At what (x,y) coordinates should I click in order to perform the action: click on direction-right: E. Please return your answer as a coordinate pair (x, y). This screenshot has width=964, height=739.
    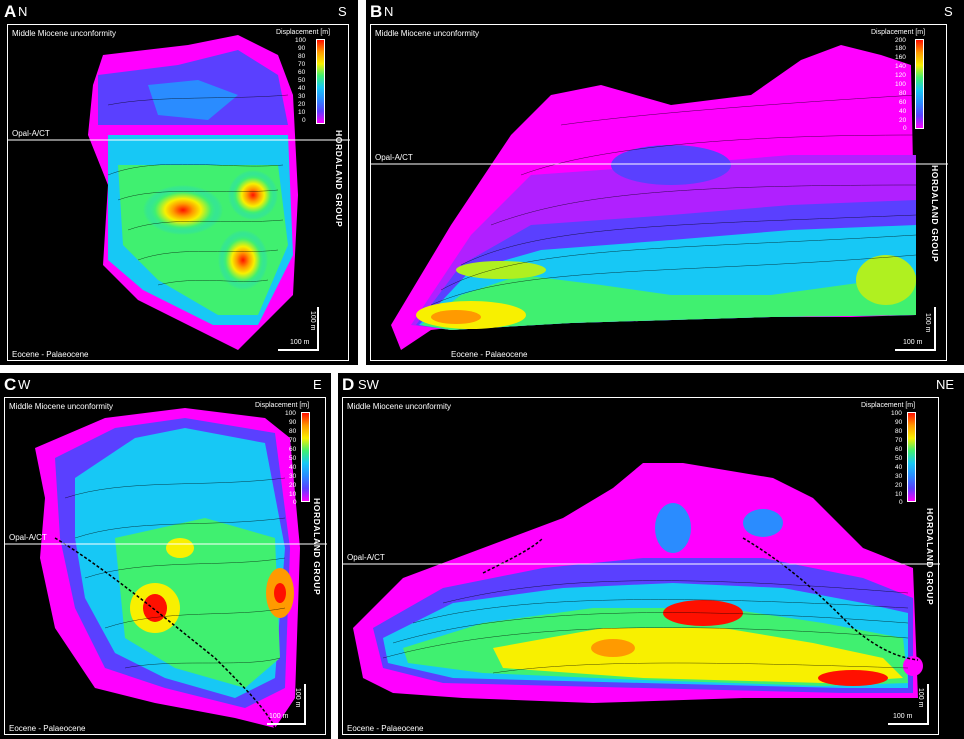
    Looking at the image, I should click on (317, 384).